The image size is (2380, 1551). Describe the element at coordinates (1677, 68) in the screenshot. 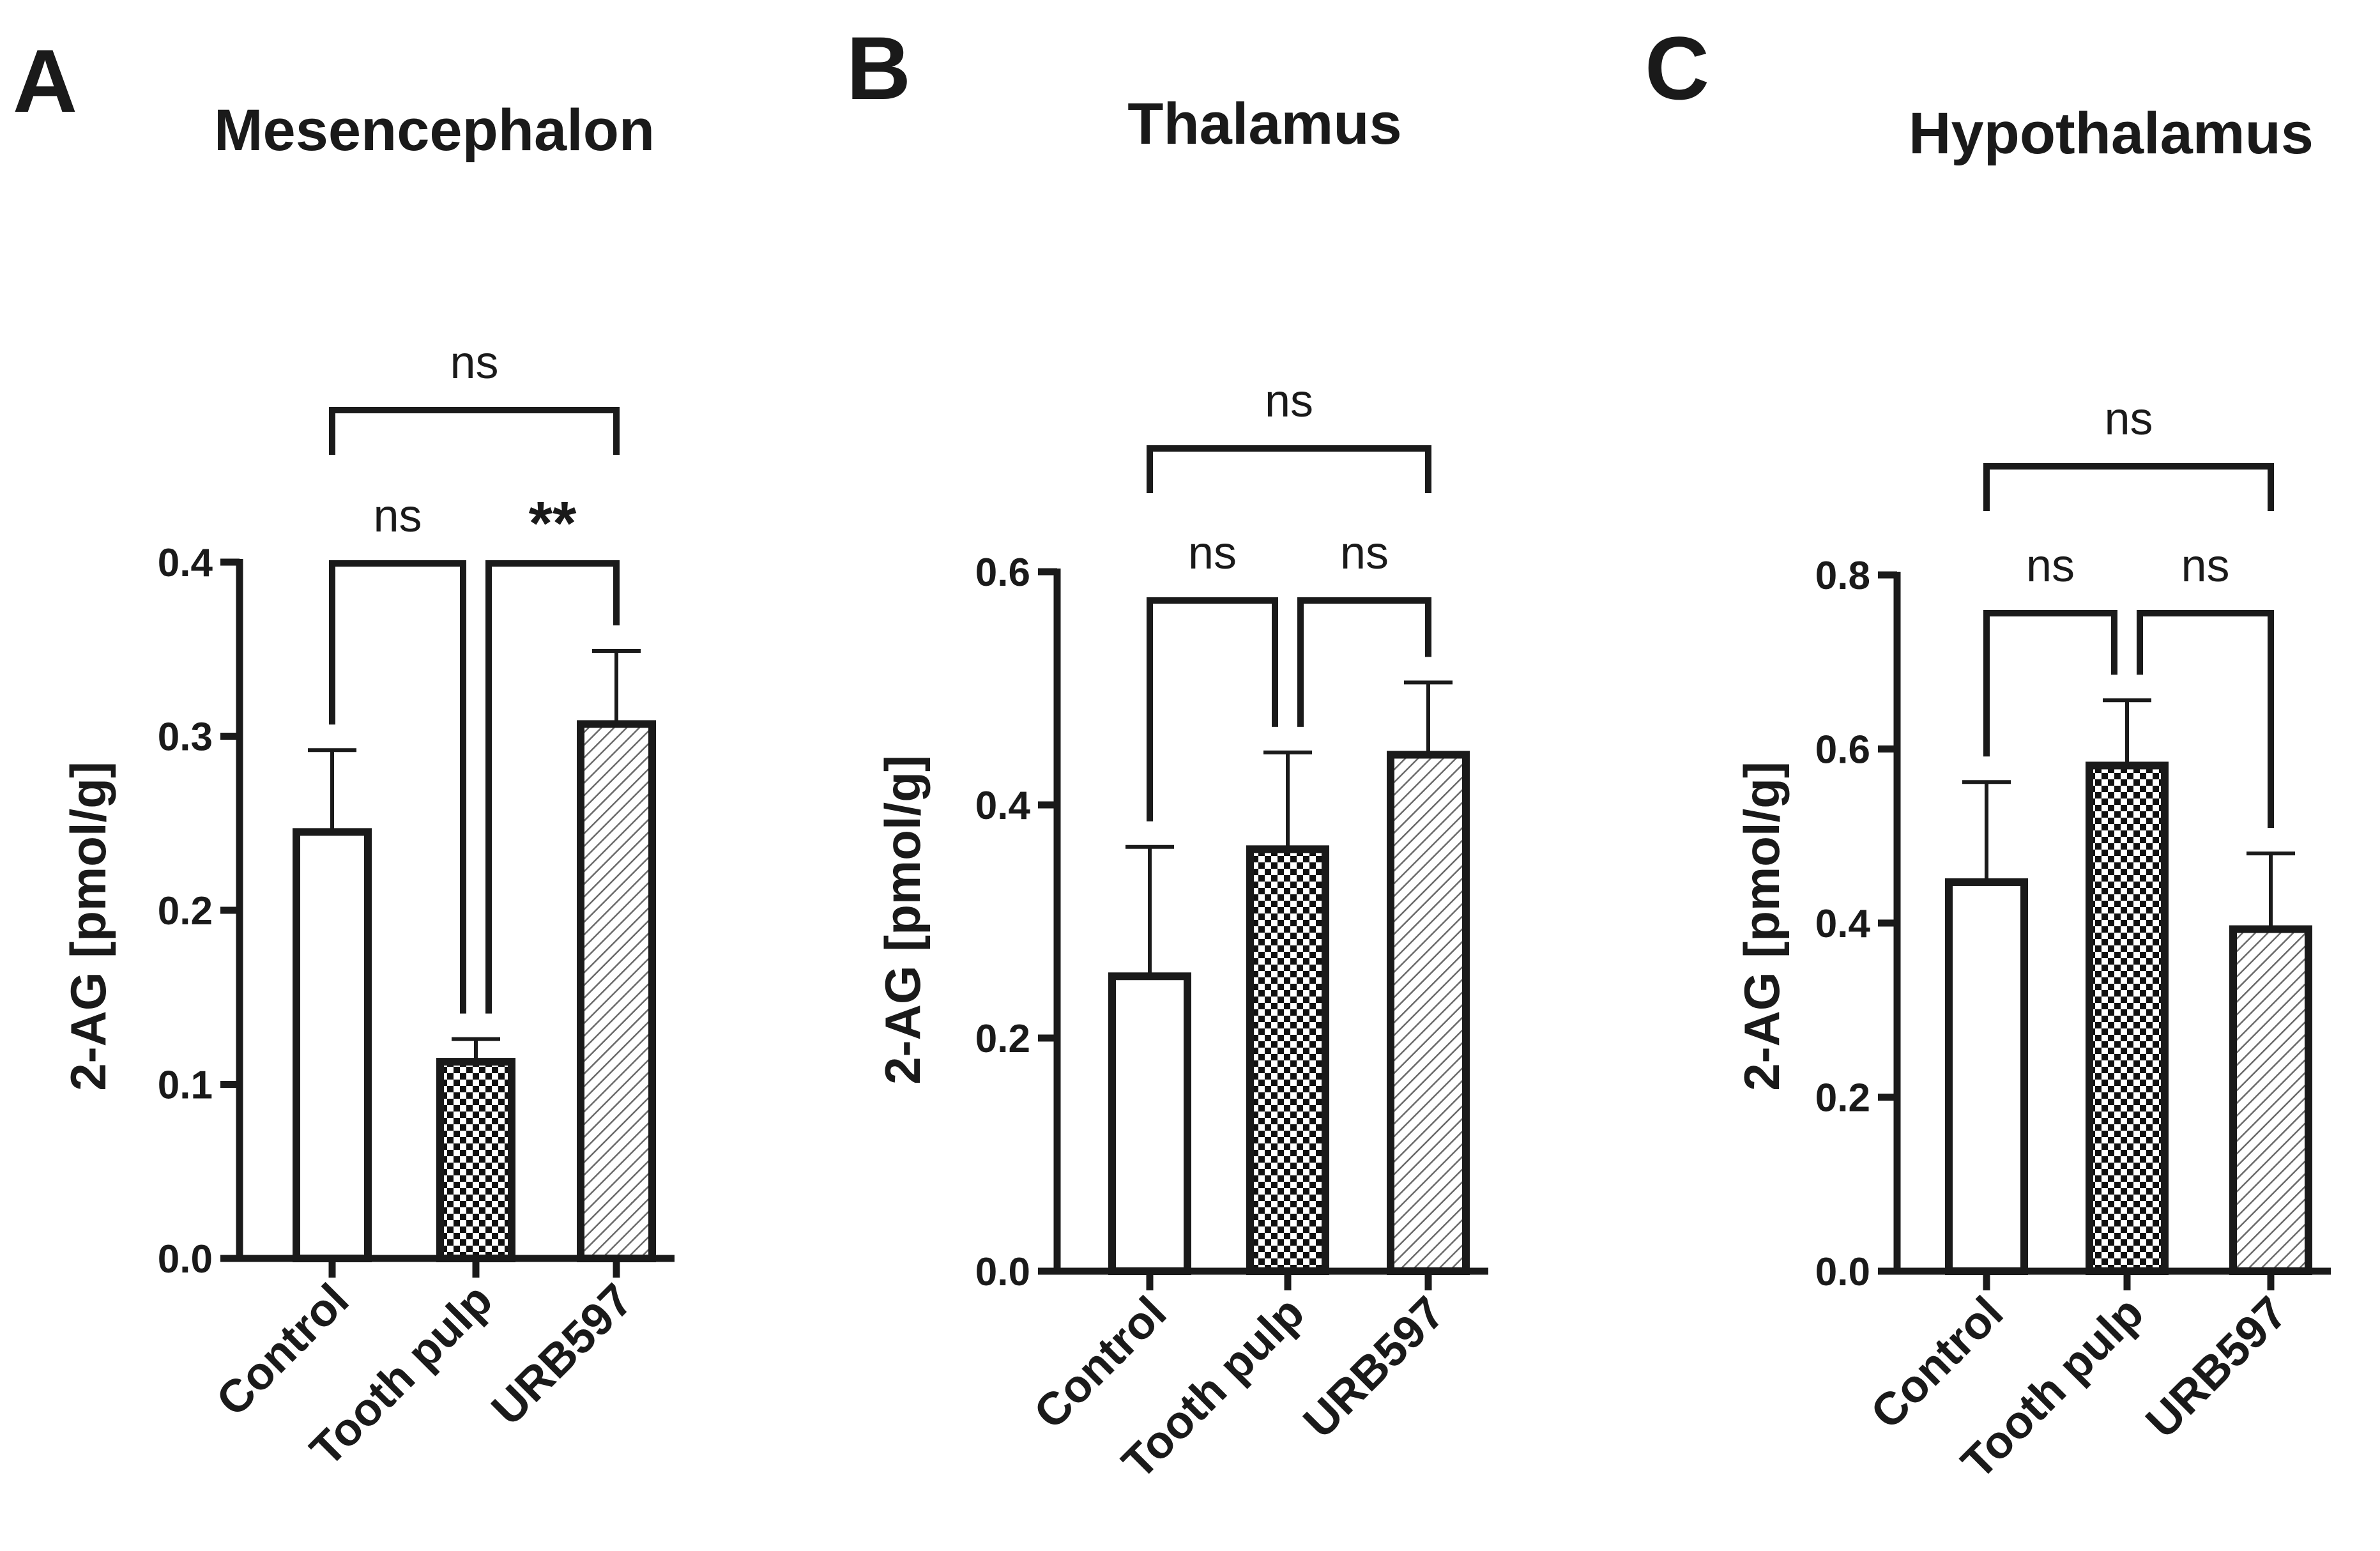

I see `panel-letter: C` at that location.